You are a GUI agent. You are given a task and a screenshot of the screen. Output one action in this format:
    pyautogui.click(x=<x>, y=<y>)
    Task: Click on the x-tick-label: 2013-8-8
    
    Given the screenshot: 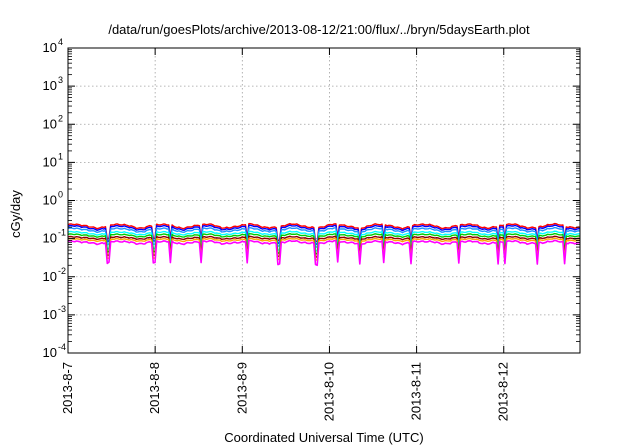 What is the action you would take?
    pyautogui.click(x=154, y=388)
    